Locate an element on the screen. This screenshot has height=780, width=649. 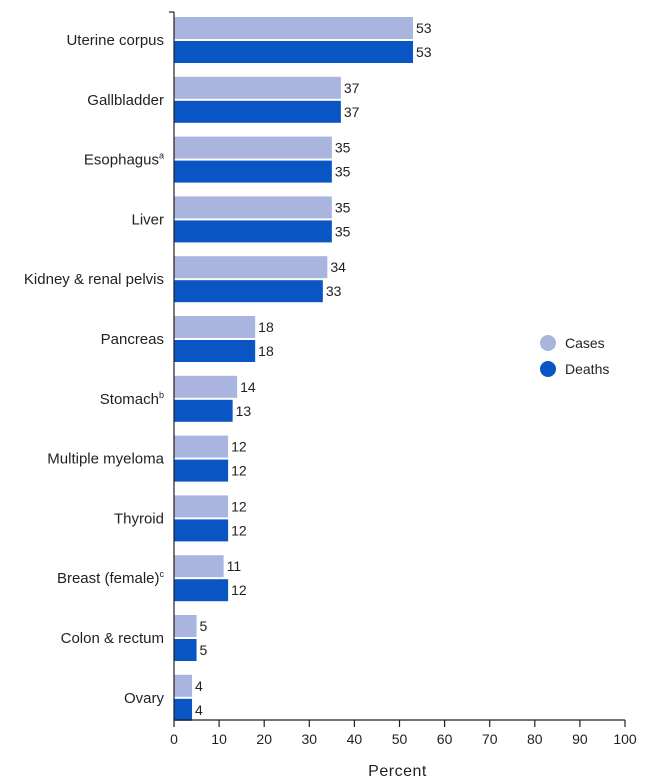
x-tick-label-90: 90 is located at coordinates (580, 739).